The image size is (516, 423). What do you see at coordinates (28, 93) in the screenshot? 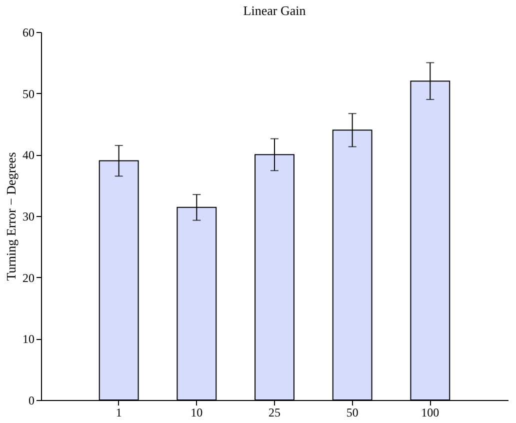
I see `y-tick-label: 50` at bounding box center [28, 93].